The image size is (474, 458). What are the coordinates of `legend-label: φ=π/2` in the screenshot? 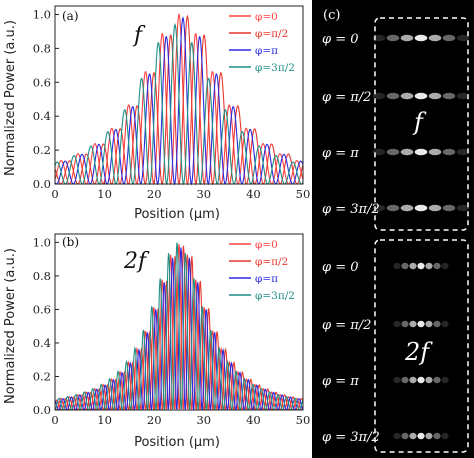 It's located at (271, 262).